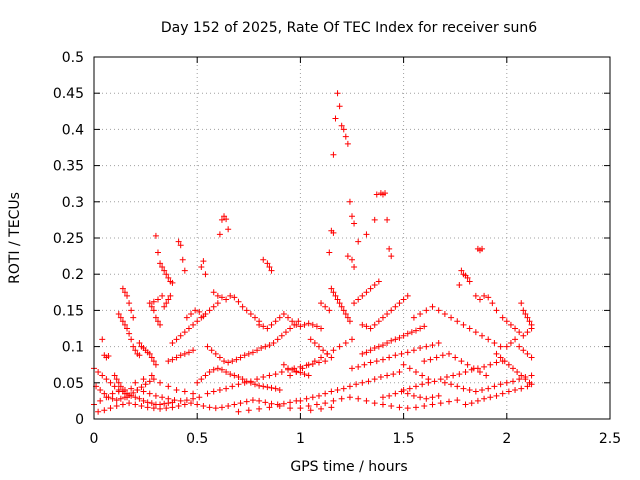 This screenshot has height=480, width=640. Describe the element at coordinates (610, 439) in the screenshot. I see `x-tick-label: 2.5` at that location.